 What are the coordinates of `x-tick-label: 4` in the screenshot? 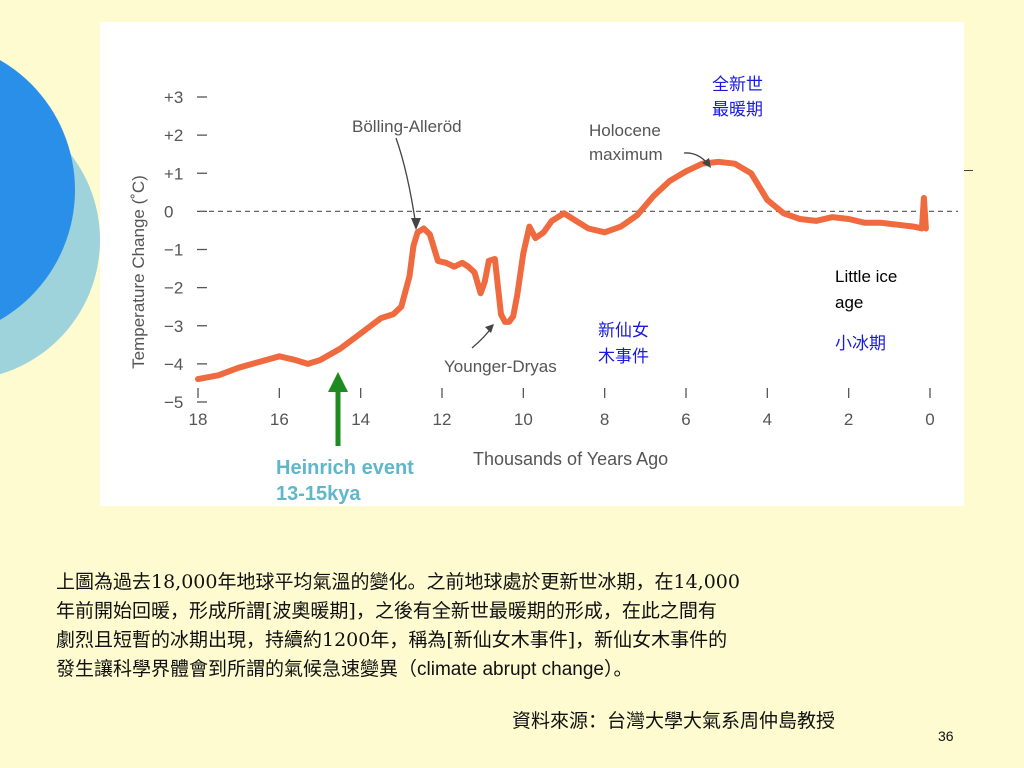 It's located at (767, 419).